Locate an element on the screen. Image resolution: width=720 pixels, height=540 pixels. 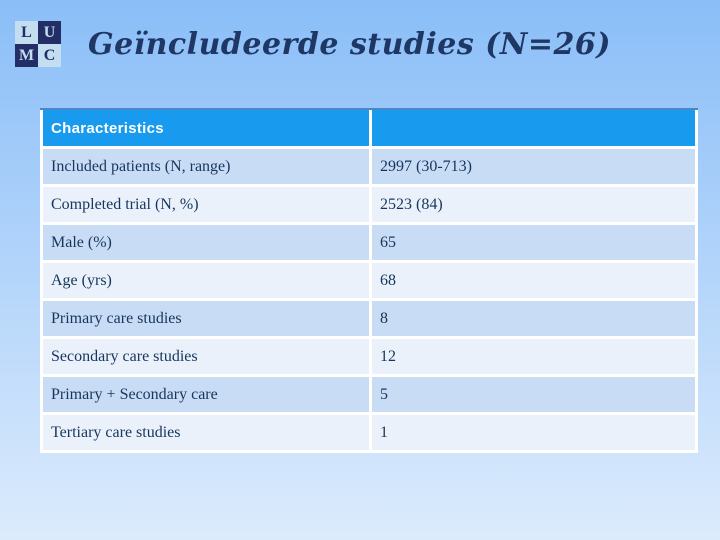
row-label-primary-care: Primary care studies is located at coordinates (206, 318).